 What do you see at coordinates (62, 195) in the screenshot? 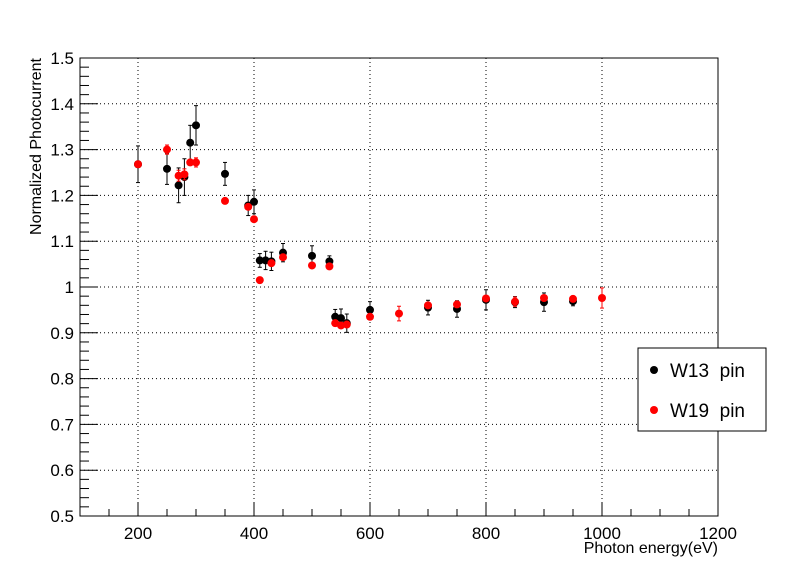
I see `y-tick-label: 1.2` at bounding box center [62, 195].